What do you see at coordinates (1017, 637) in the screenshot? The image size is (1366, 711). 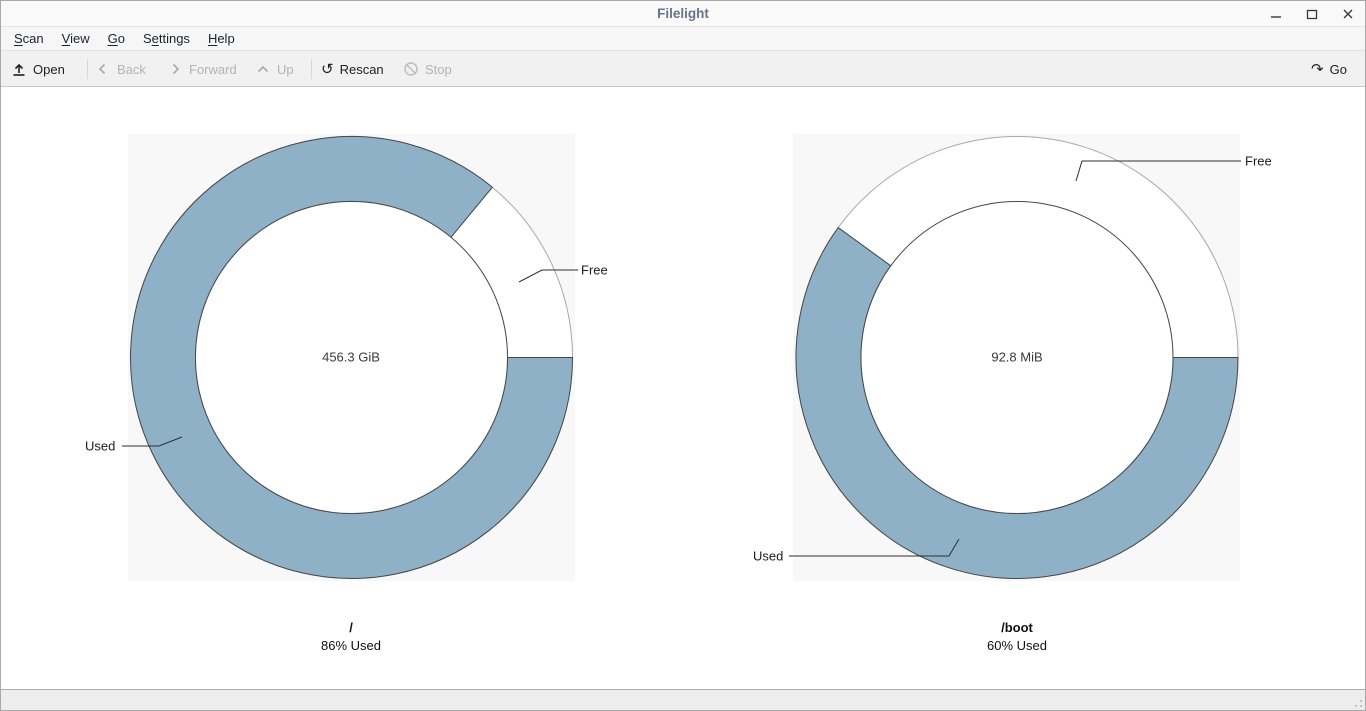 I see `boot-chart-caption: /boot 60% Used` at bounding box center [1017, 637].